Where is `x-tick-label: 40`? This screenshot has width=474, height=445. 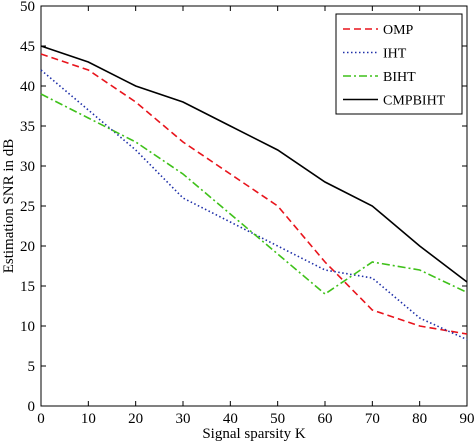
x-tick-label: 40 is located at coordinates (230, 419).